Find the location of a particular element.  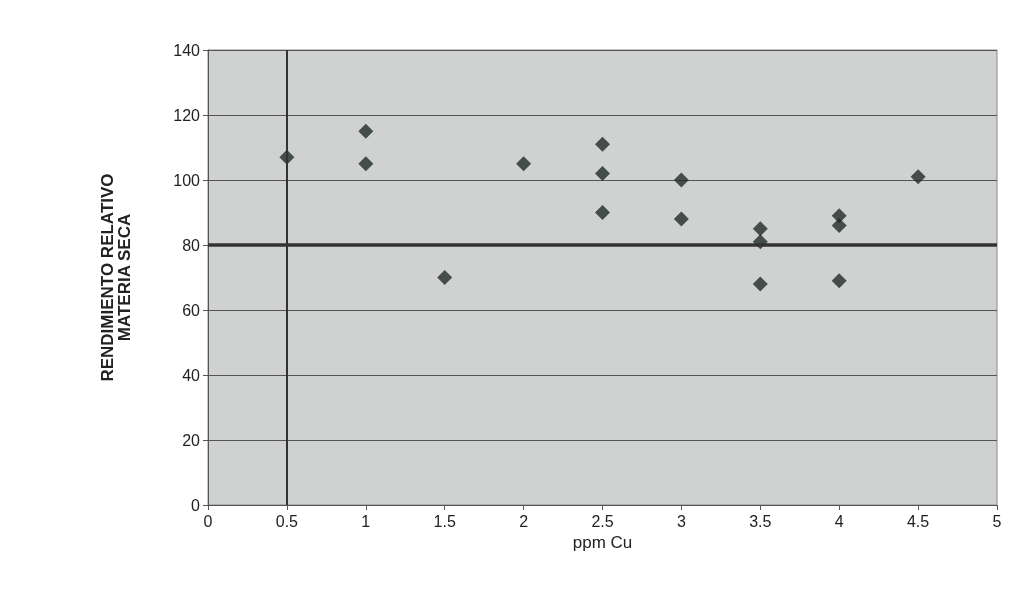

y-tick-label: 40 is located at coordinates (191, 375).